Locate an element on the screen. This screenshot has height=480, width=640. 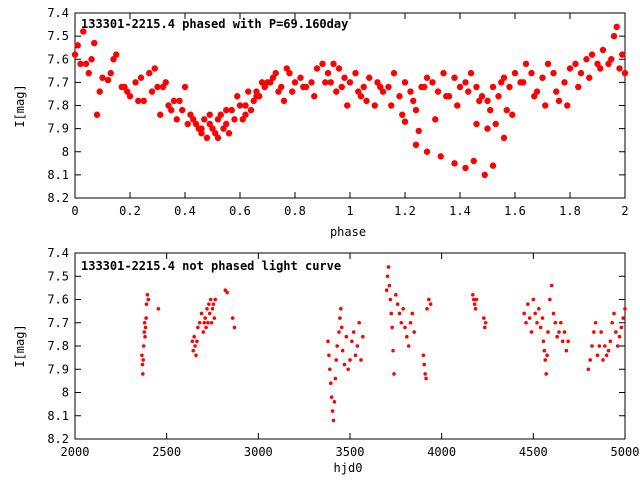
x-tick-label: 0.8 is located at coordinates (295, 211).